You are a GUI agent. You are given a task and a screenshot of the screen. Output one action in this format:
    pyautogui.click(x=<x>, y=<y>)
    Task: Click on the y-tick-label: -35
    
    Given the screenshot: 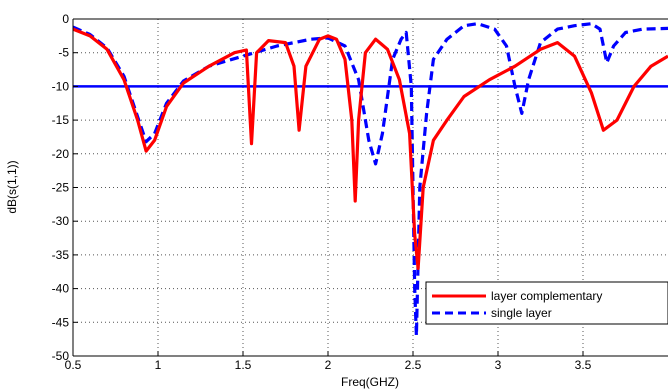 What is the action you would take?
    pyautogui.click(x=61, y=255)
    